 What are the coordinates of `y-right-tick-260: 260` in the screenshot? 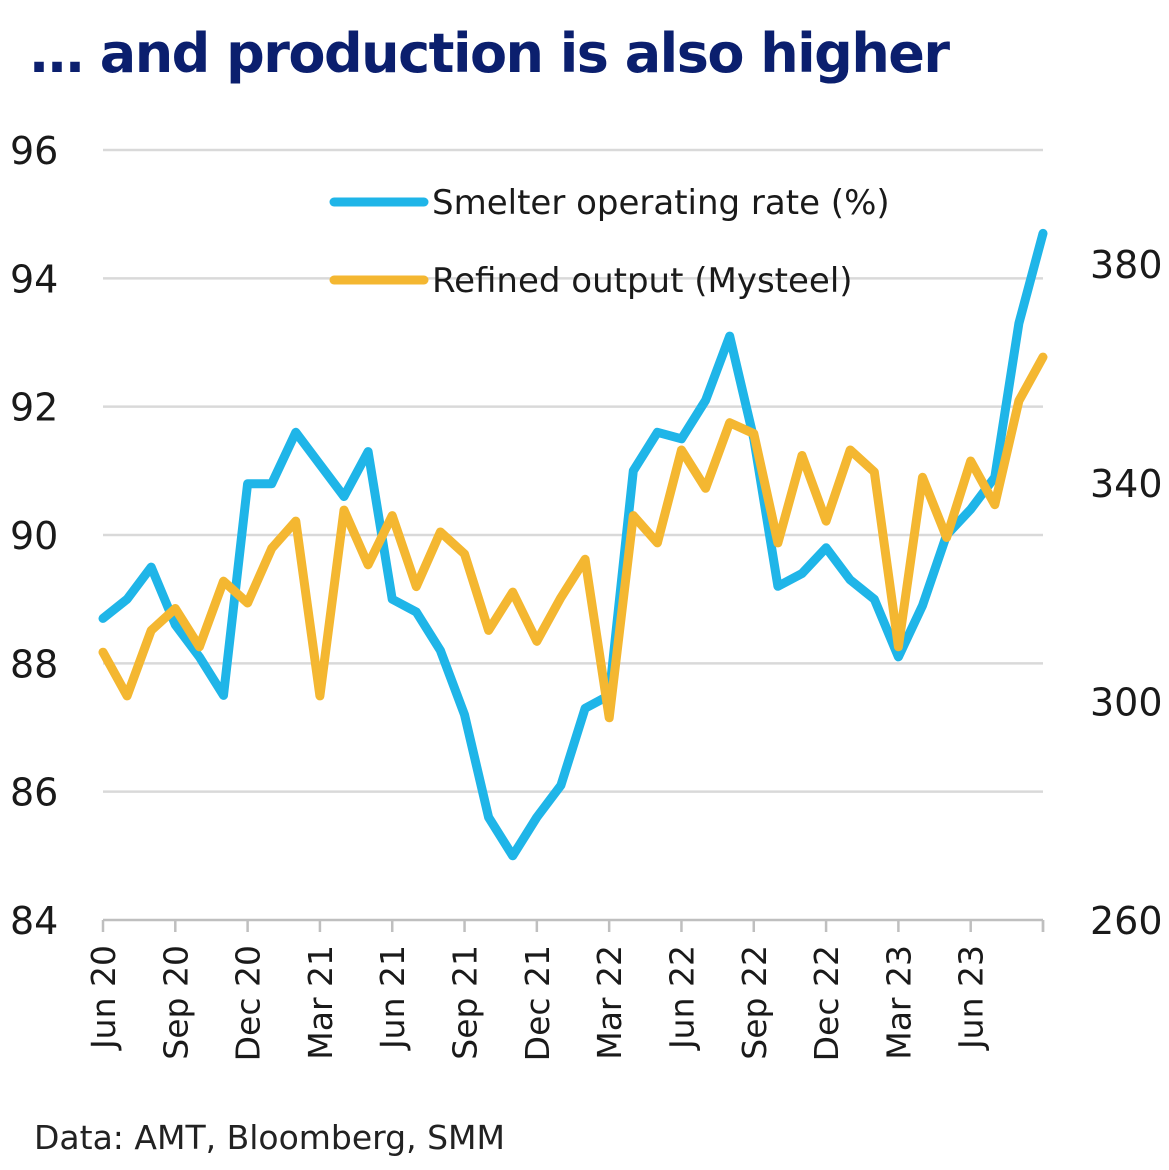 It's located at (1126, 921).